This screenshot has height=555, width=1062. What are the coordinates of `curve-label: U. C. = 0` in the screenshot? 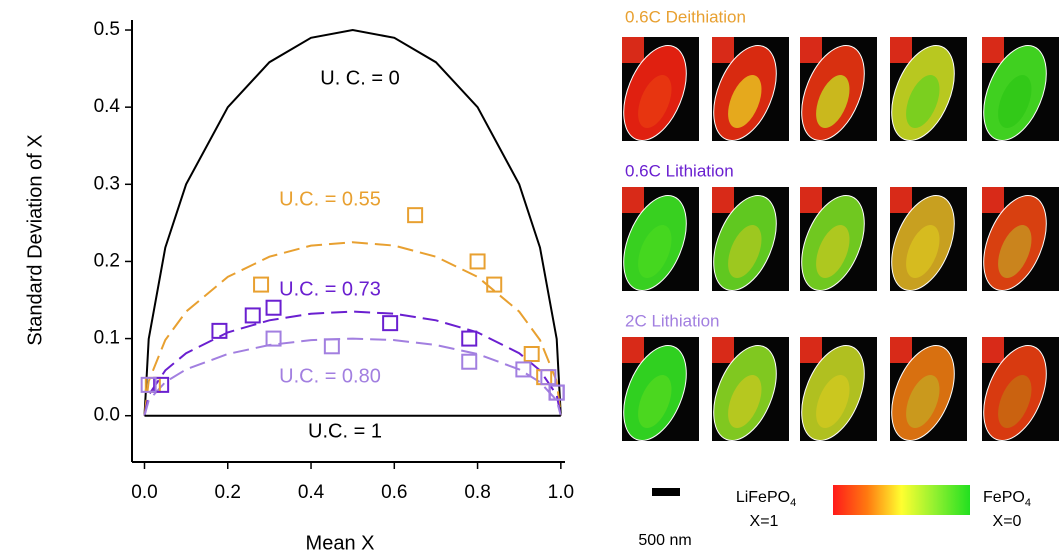 It's located at (359, 78).